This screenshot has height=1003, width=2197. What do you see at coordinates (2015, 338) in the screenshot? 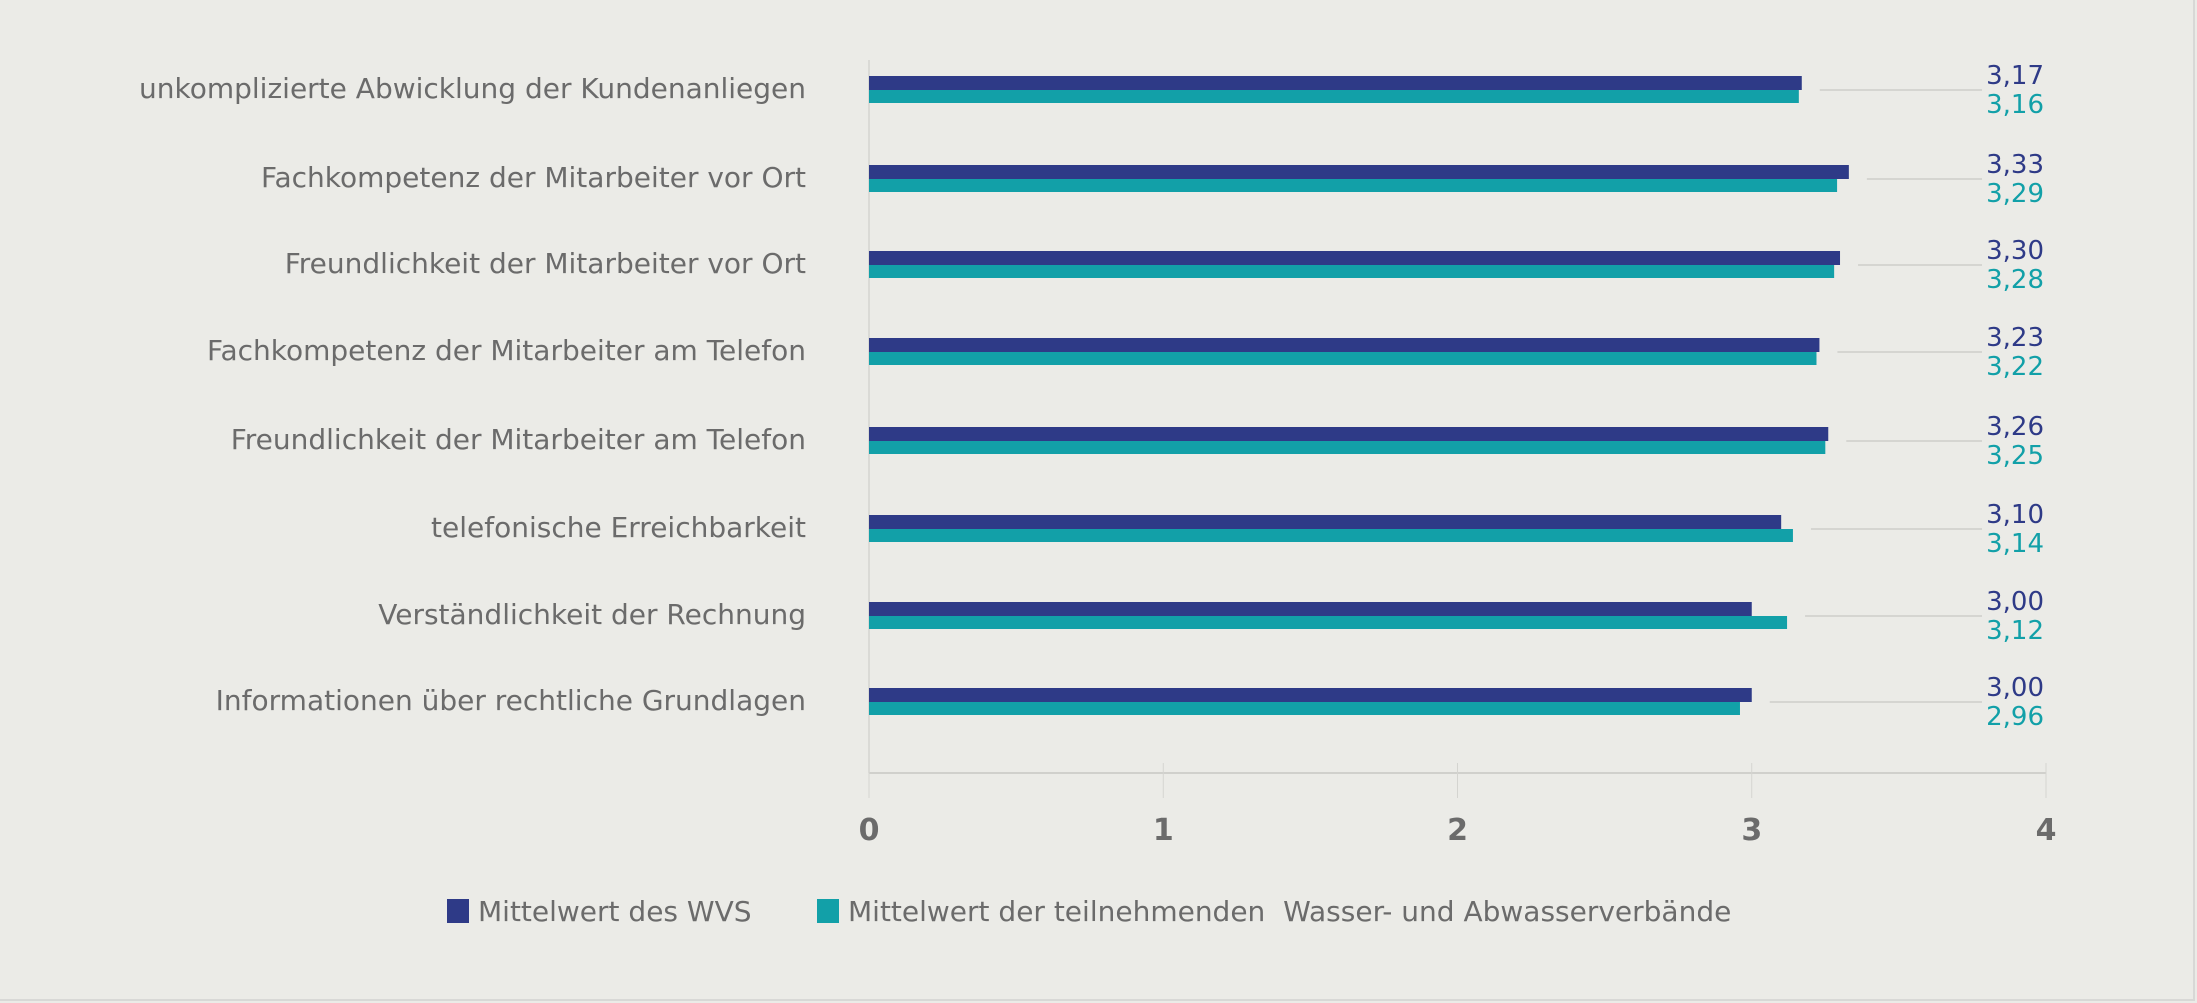
I see `value-label-wvs: 3,23` at bounding box center [2015, 338].